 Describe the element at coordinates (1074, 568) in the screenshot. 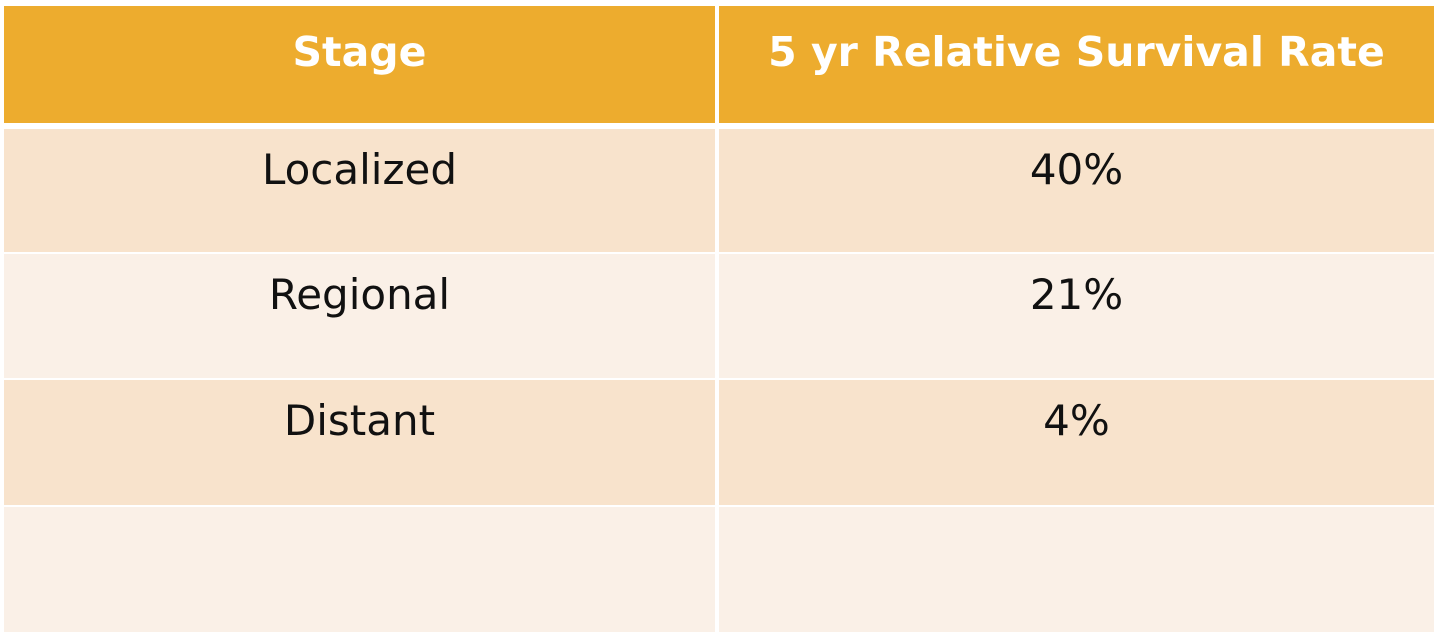

I see `cell-rate` at that location.